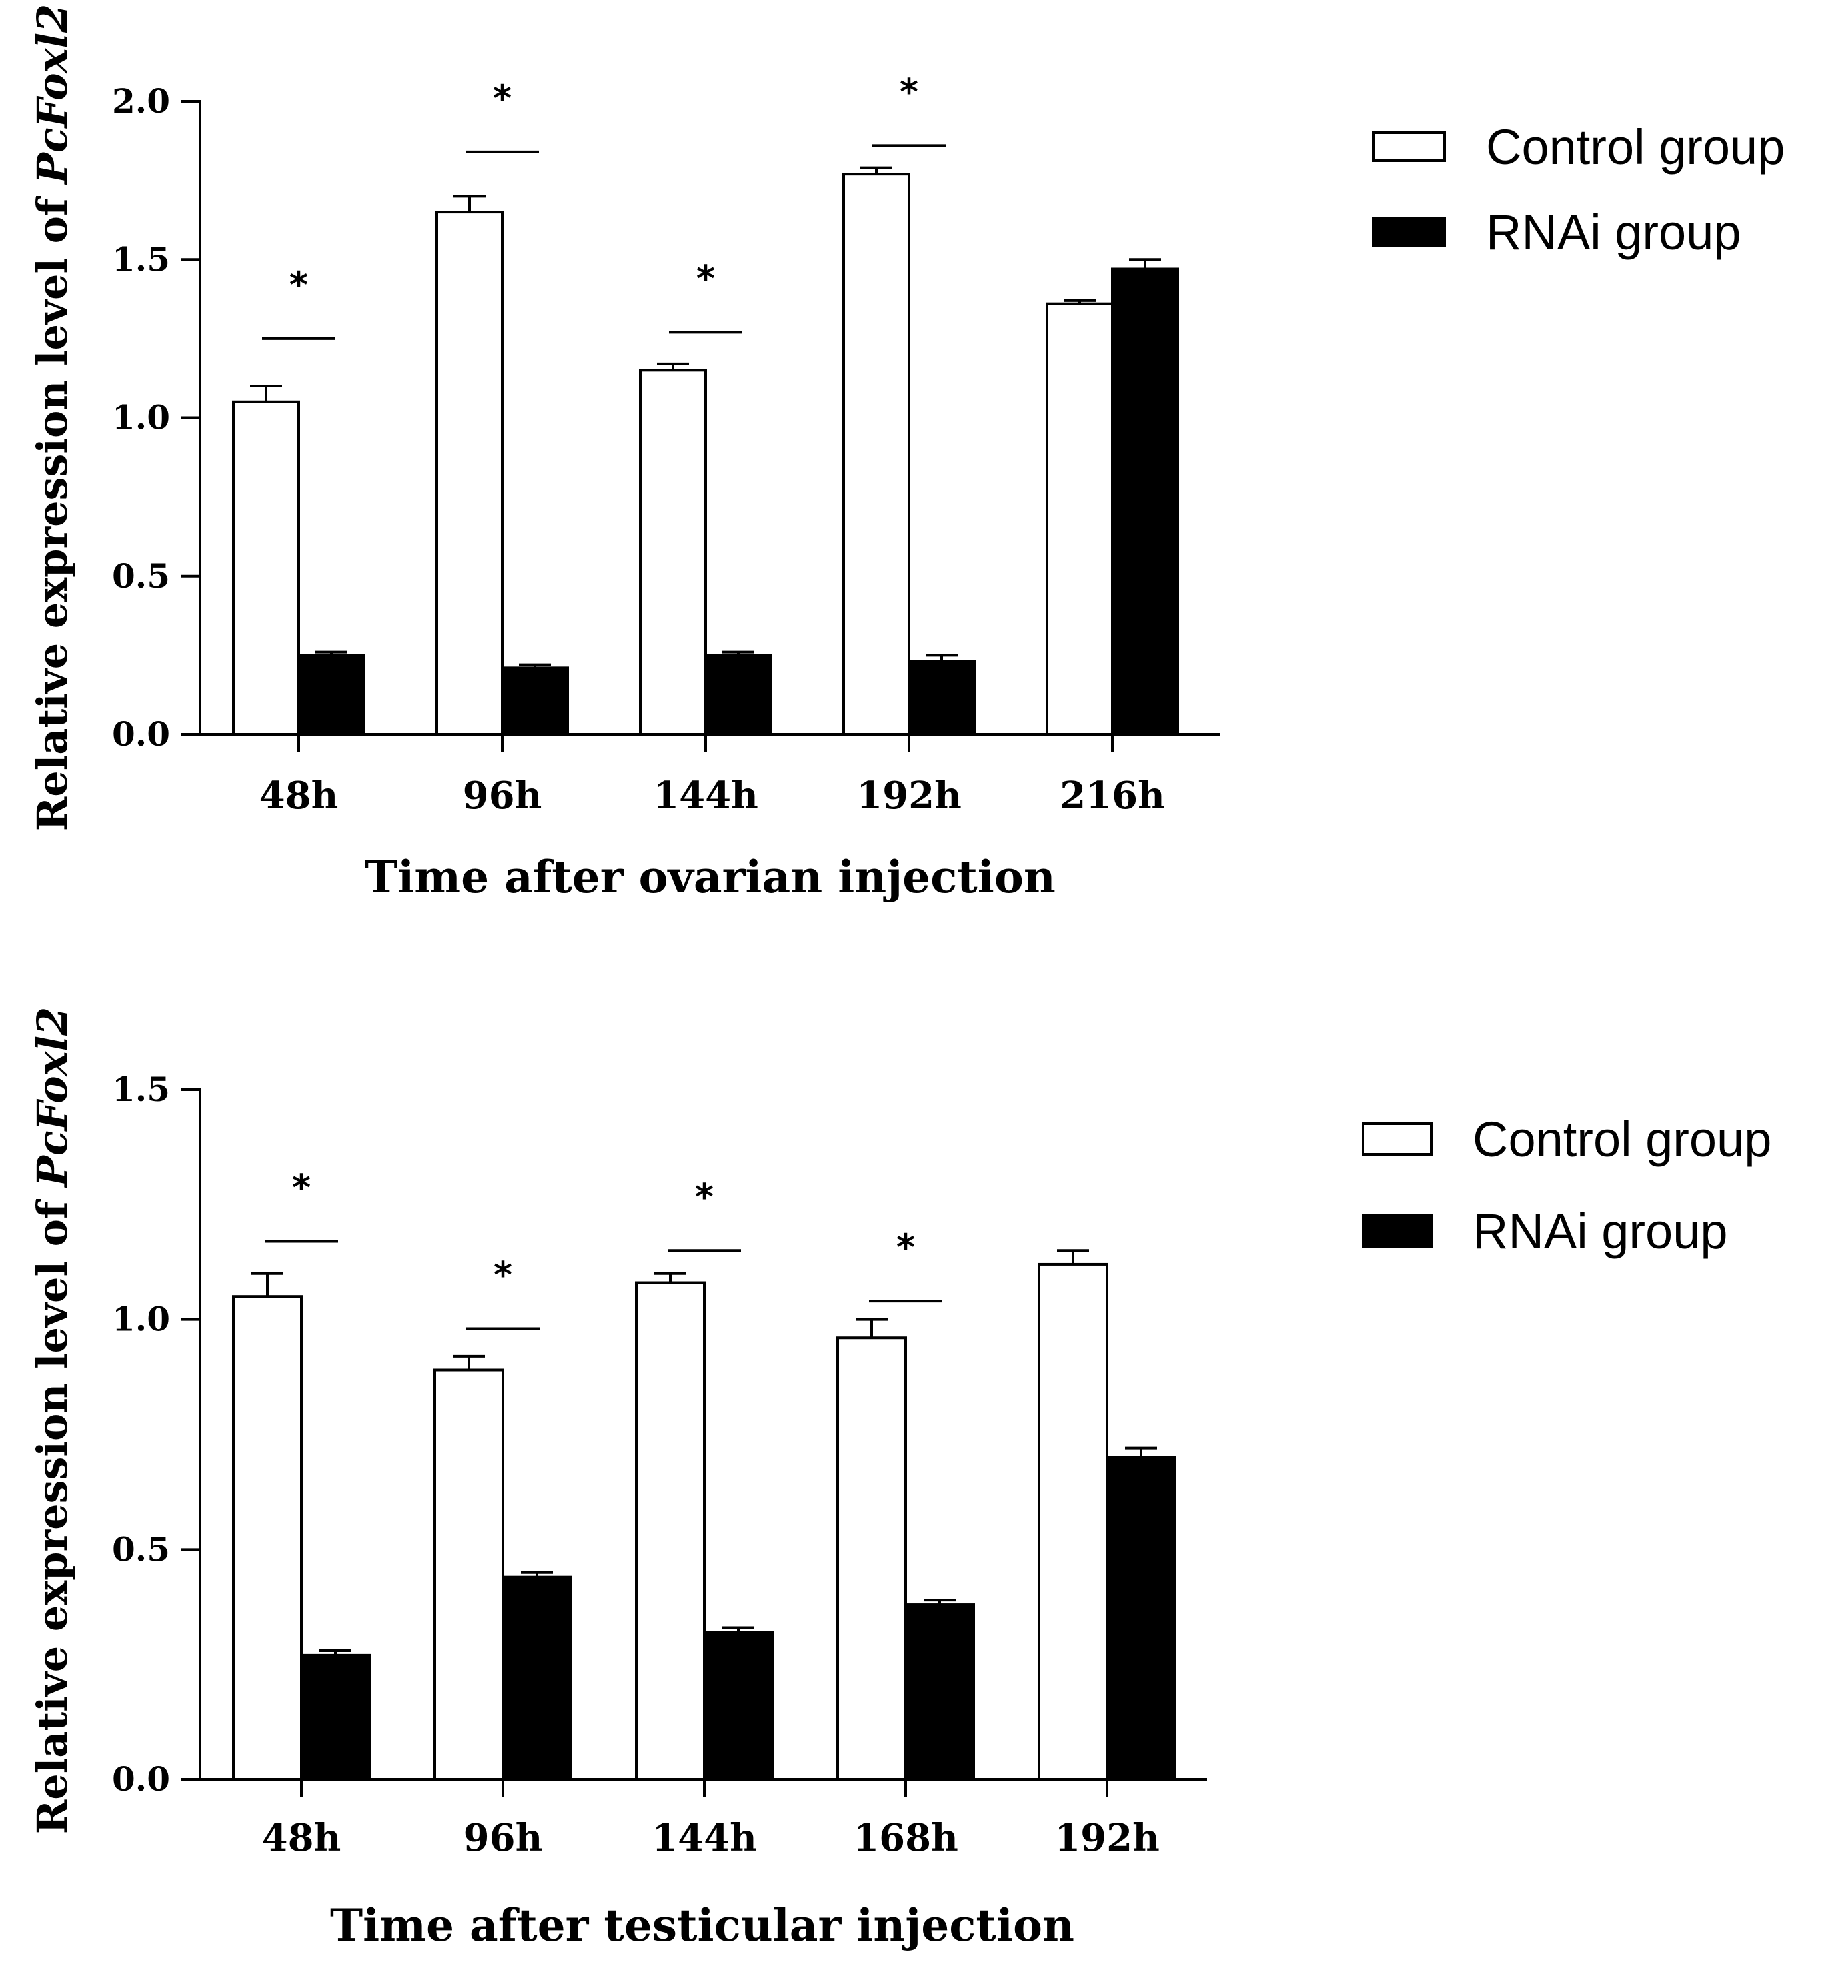 The width and height of the screenshot is (1848, 1988). I want to click on bar-rnai-168h, so click(939, 1692).